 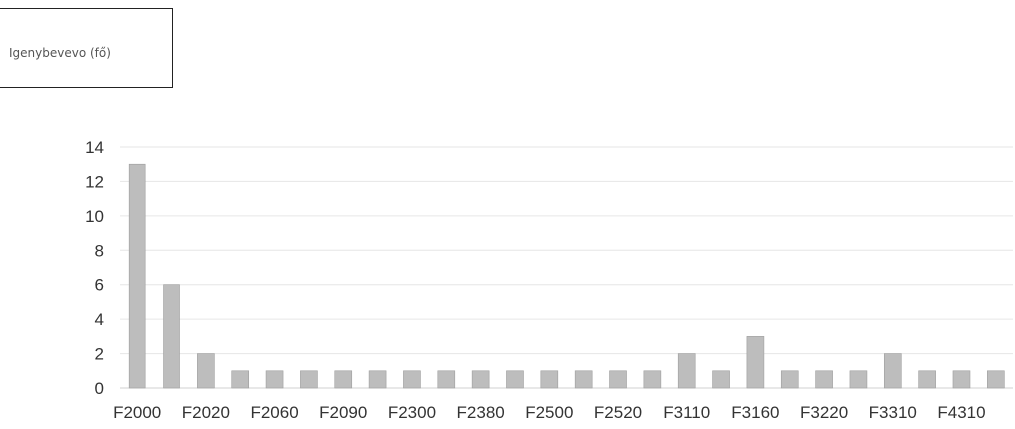 I want to click on bar-F2090, so click(x=343, y=379).